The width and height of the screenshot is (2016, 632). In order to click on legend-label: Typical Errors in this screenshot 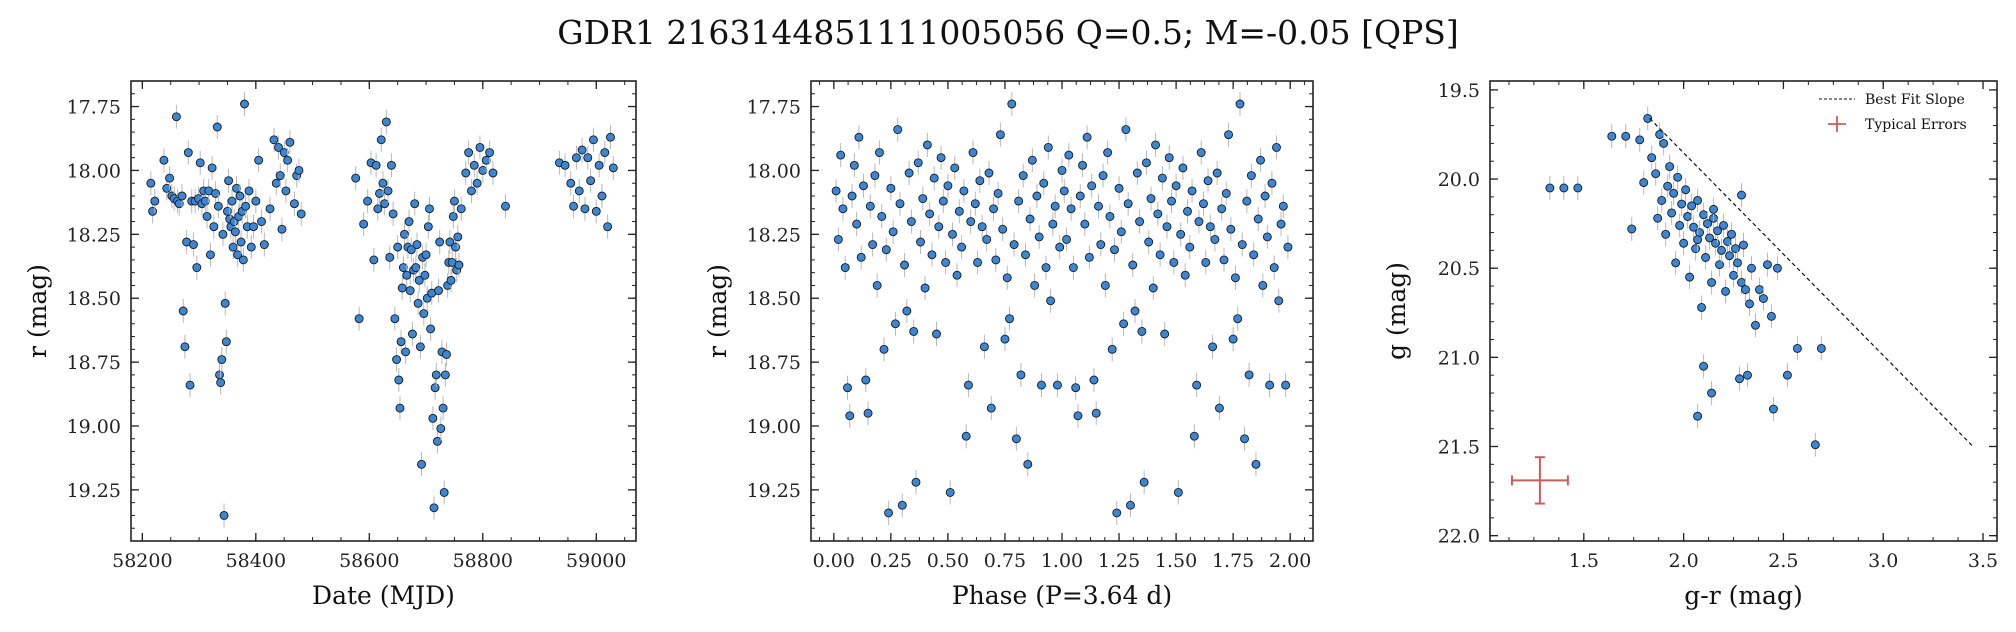, I will do `click(1916, 125)`.